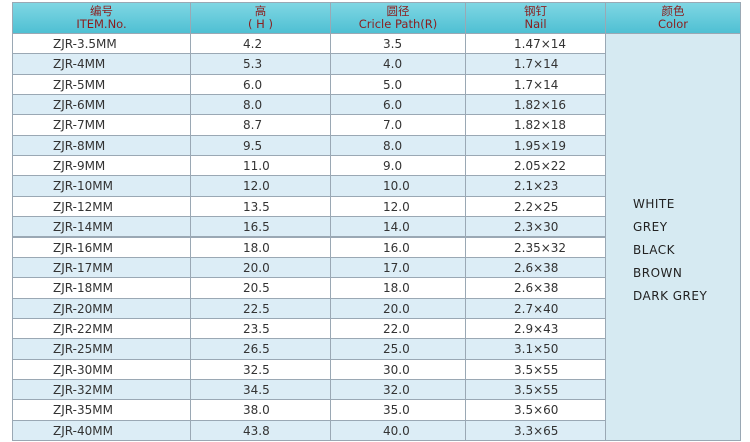 The width and height of the screenshot is (750, 442). Describe the element at coordinates (398, 64) in the screenshot. I see `table-cell: 4.0` at that location.